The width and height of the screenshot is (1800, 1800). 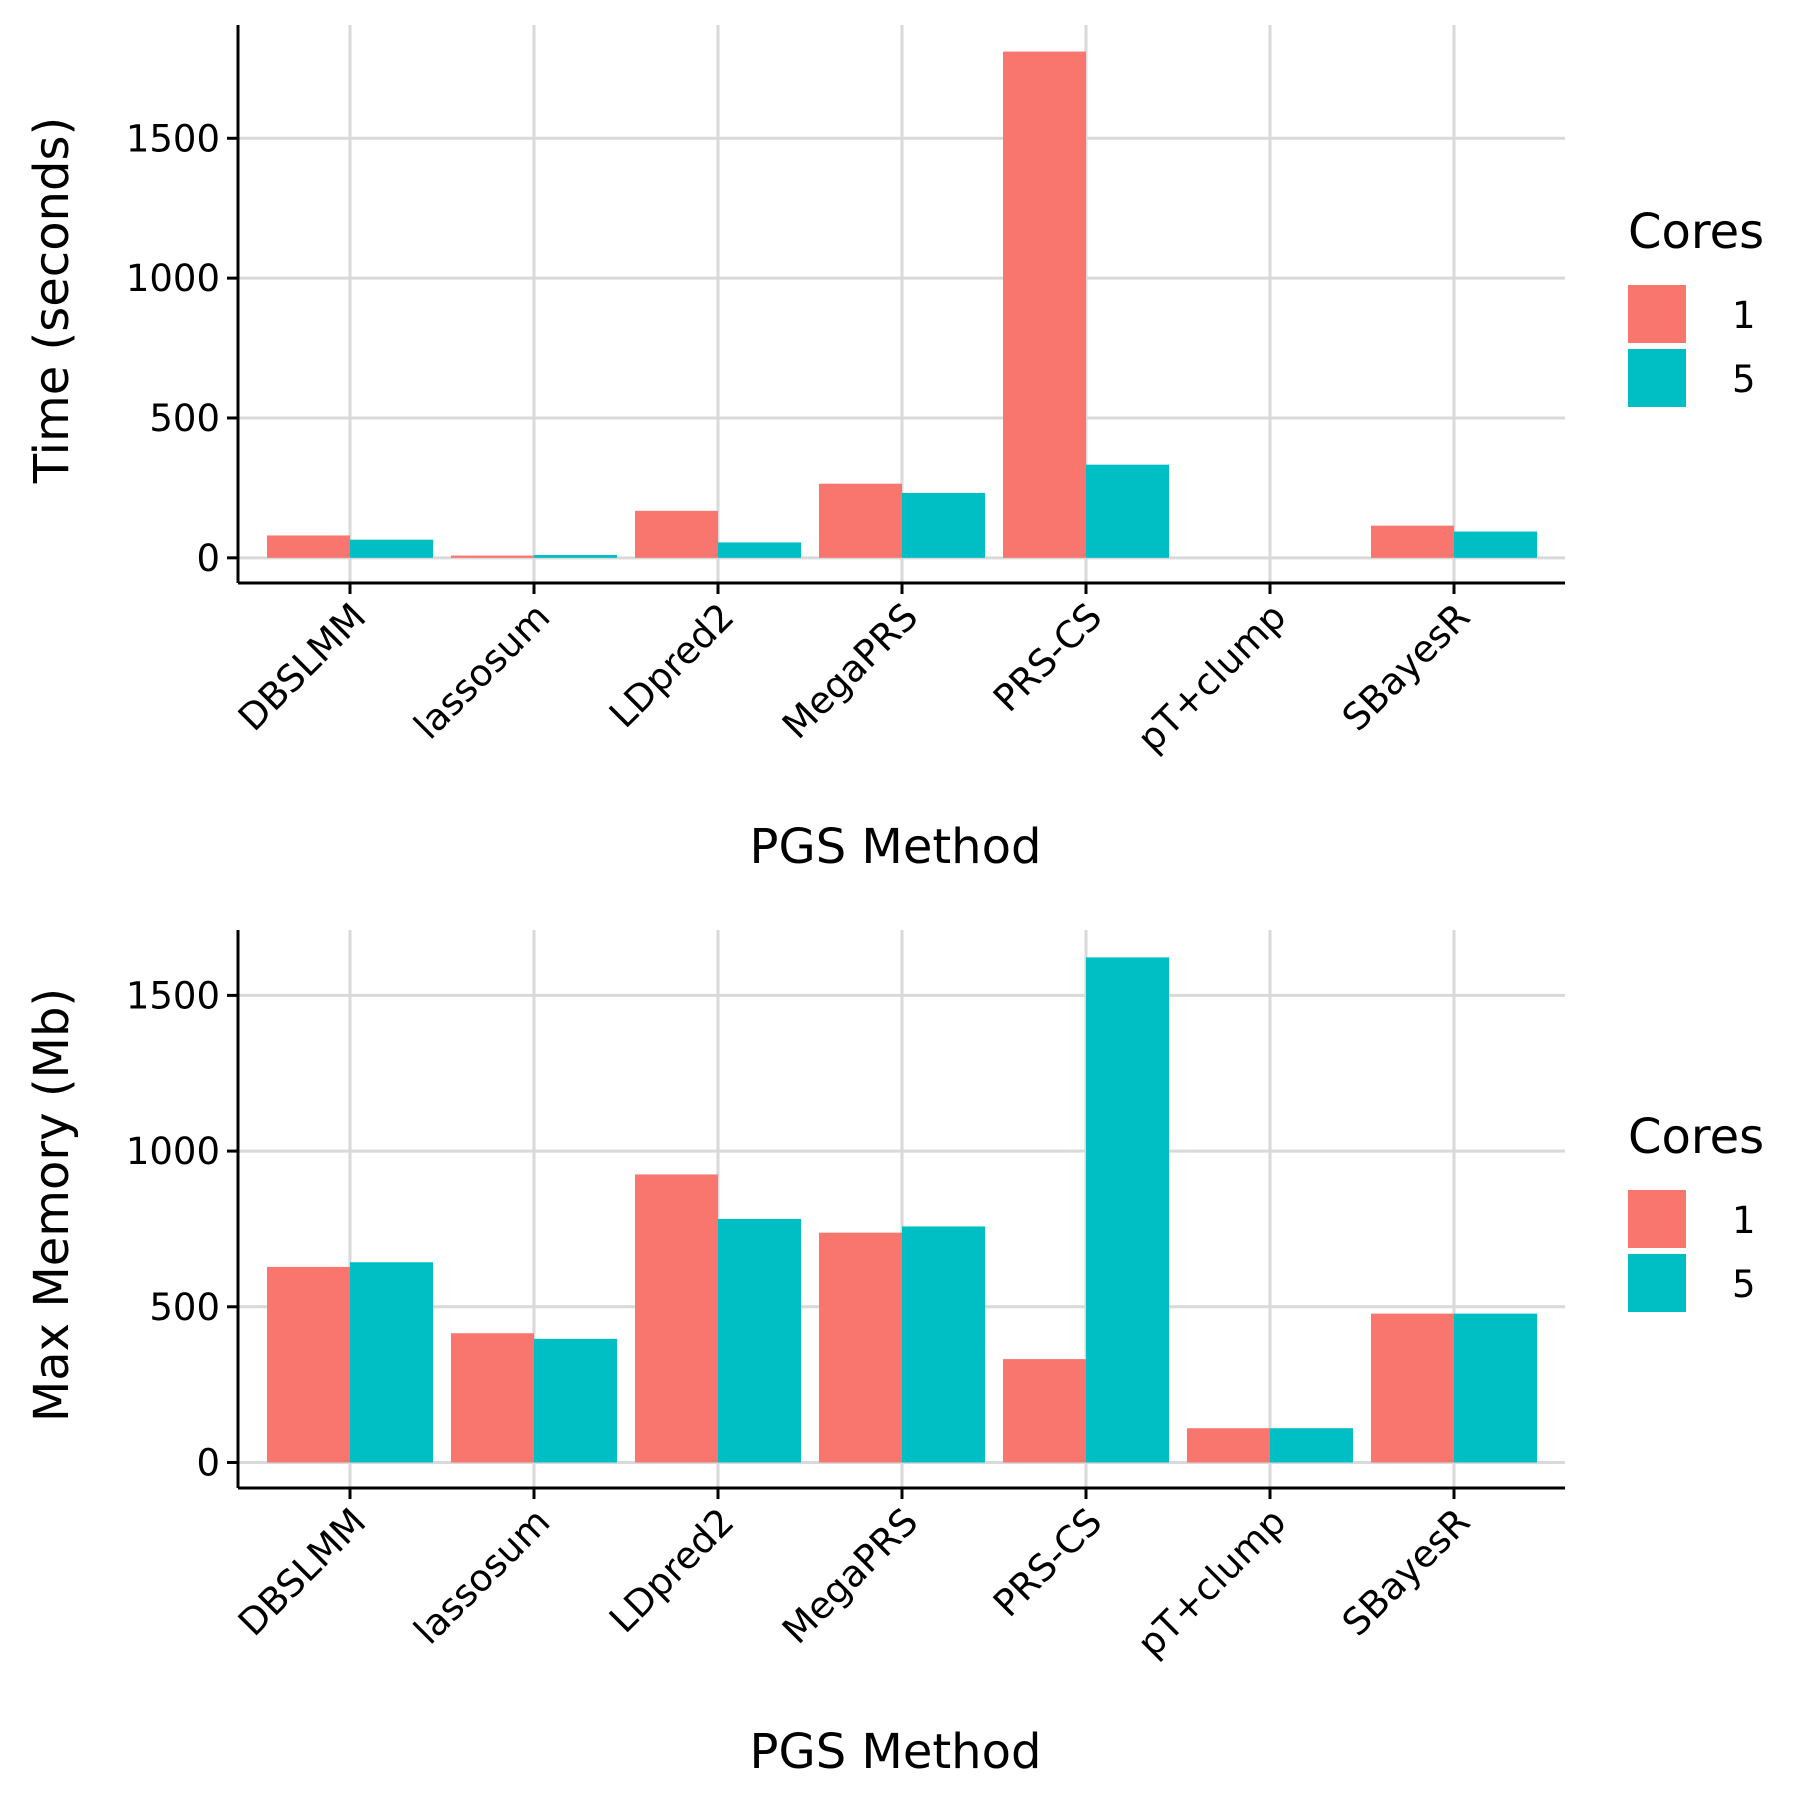 What do you see at coordinates (1311, 1445) in the screenshot?
I see `bar-pT+clump-cores-5` at bounding box center [1311, 1445].